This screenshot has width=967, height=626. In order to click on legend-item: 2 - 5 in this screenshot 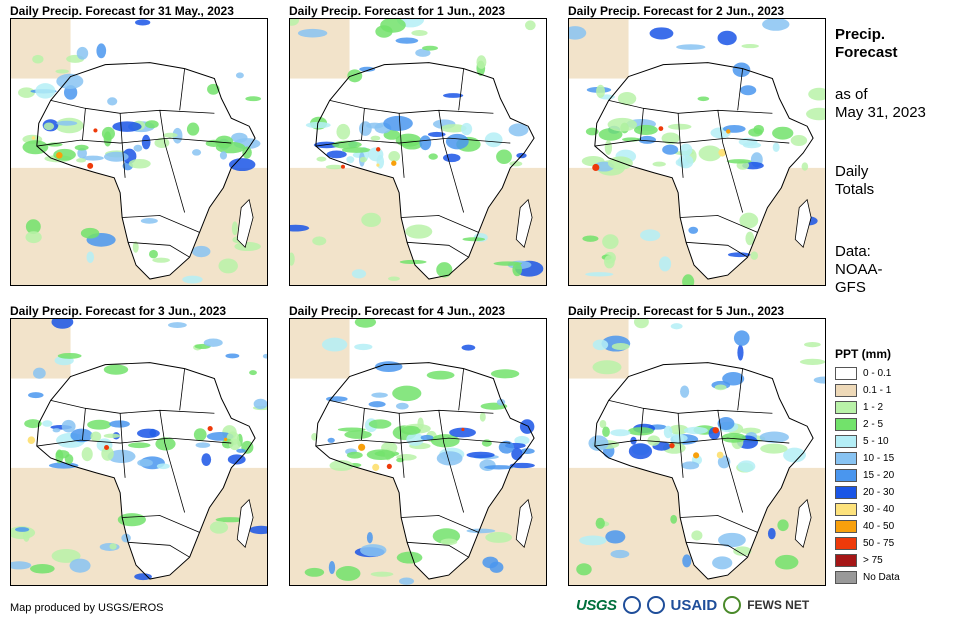, I will do `click(867, 424)`.